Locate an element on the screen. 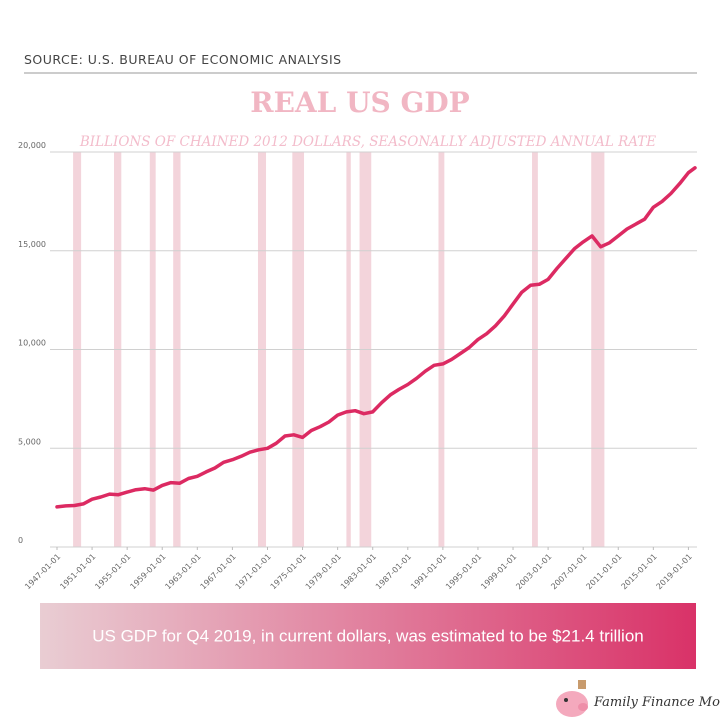  x-tick-label: 1955-01-01 is located at coordinates (112, 571).